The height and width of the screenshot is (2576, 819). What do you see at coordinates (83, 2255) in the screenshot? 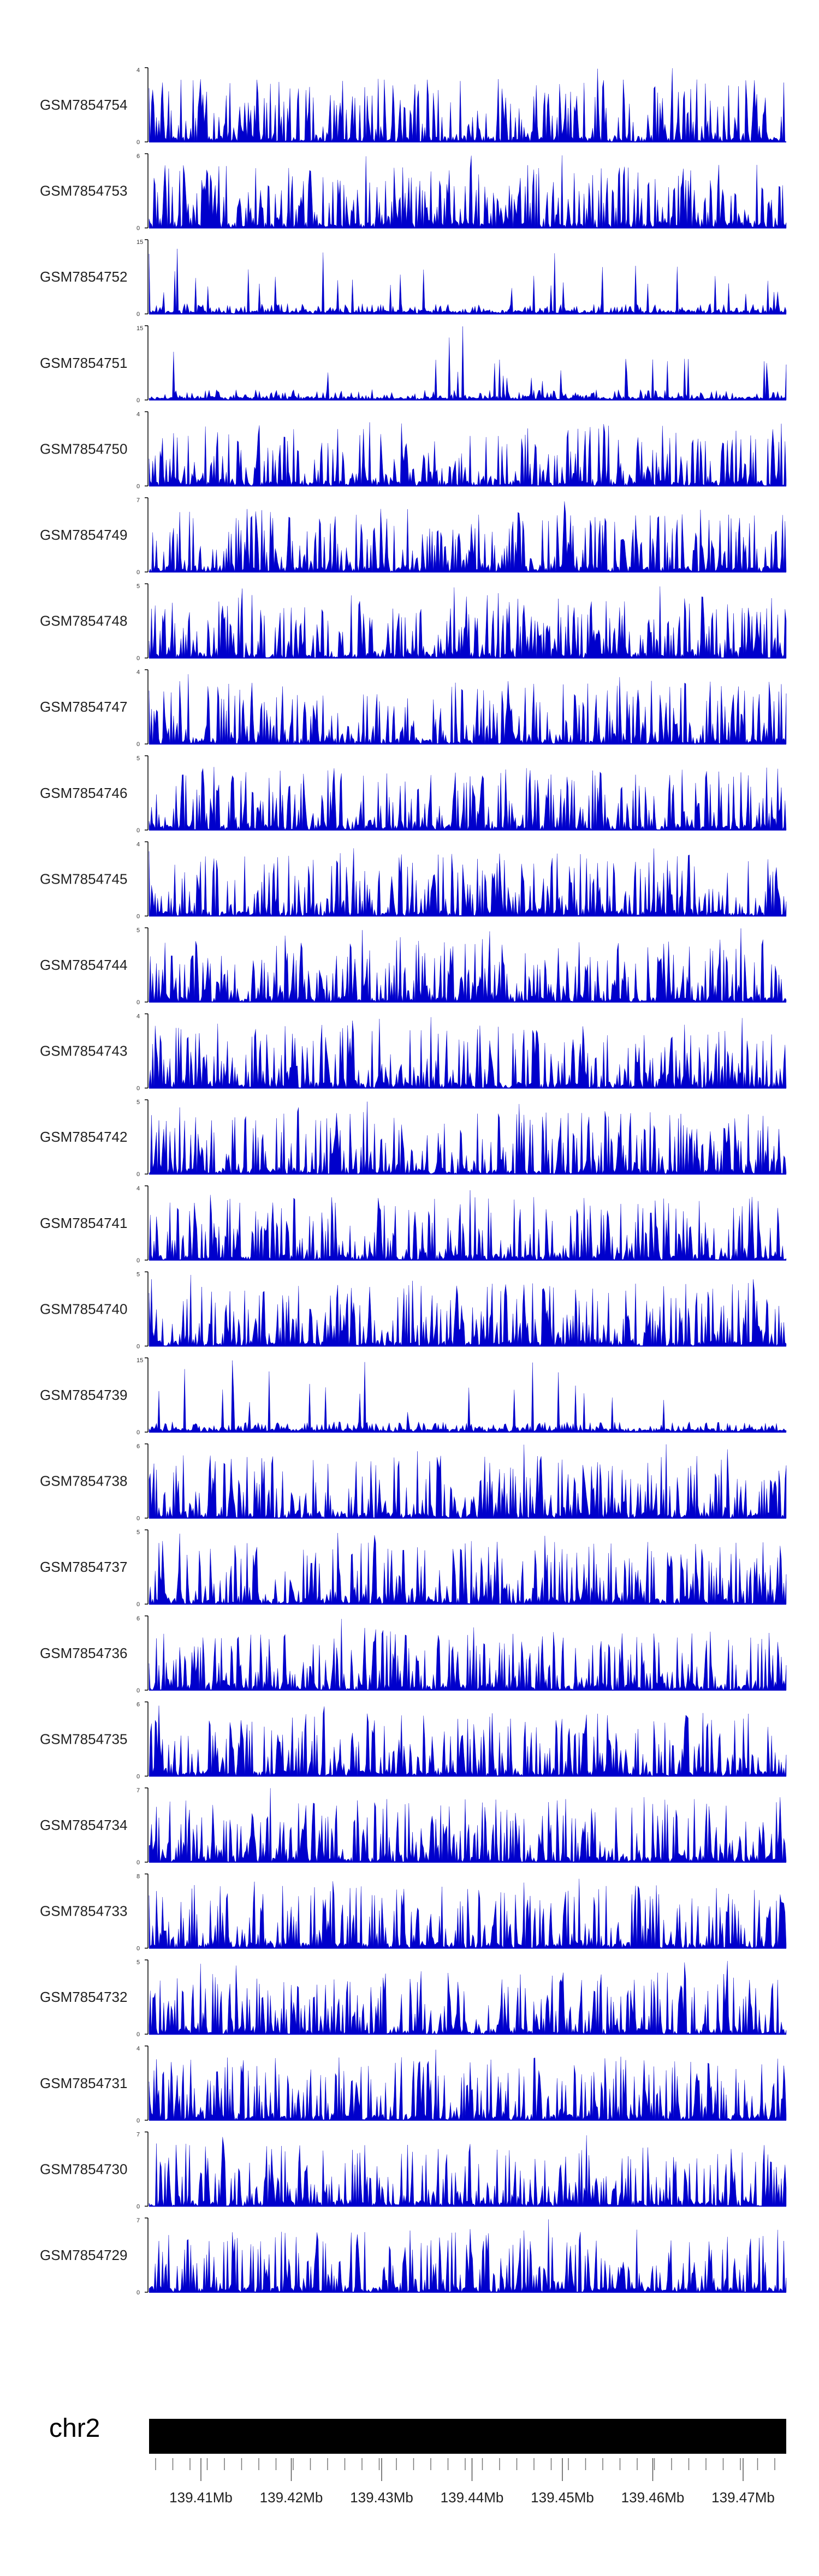
I see `track-label: GSM7854729` at bounding box center [83, 2255].